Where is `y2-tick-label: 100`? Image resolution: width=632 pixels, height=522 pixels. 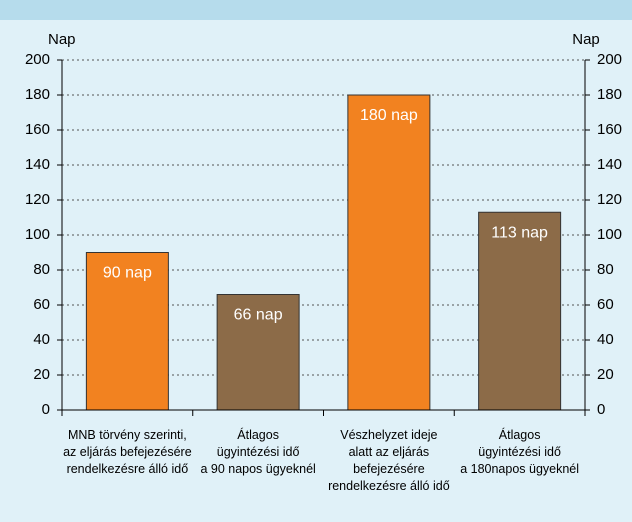 y2-tick-label: 100 is located at coordinates (609, 234).